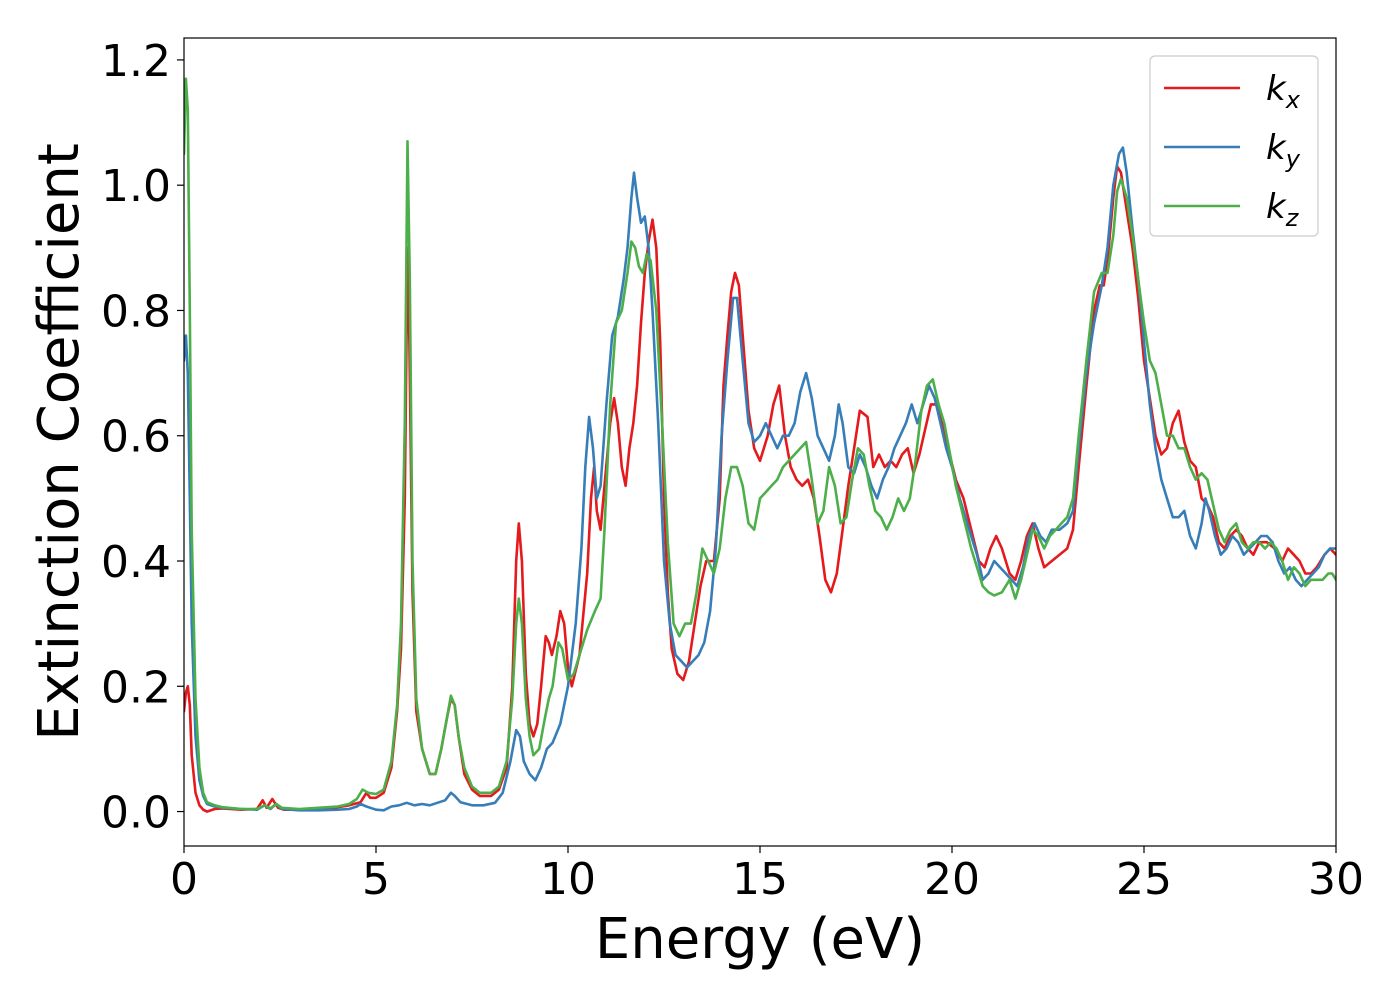 The image size is (1400, 1000). I want to click on x-tick-label: 0, so click(184, 879).